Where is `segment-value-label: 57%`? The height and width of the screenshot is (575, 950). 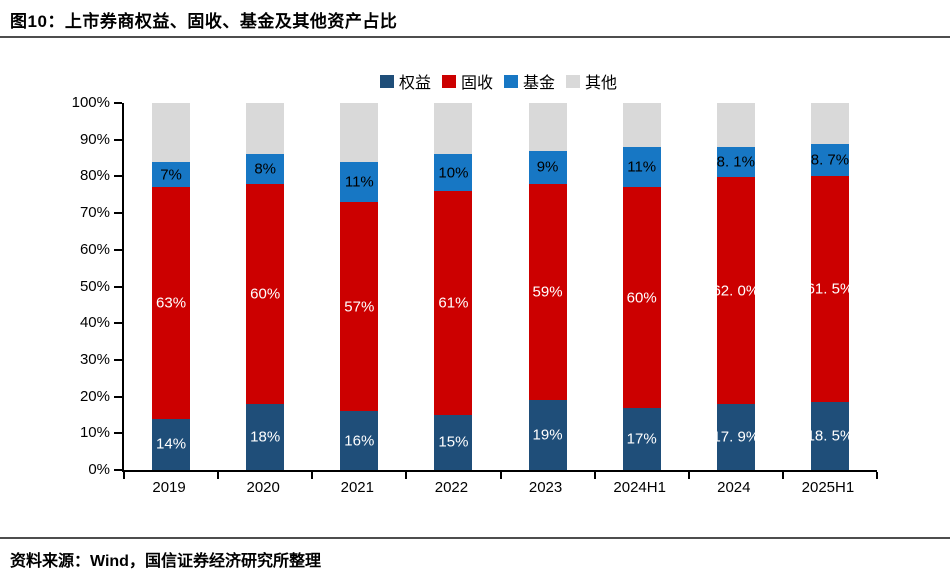 segment-value-label: 57% is located at coordinates (359, 307).